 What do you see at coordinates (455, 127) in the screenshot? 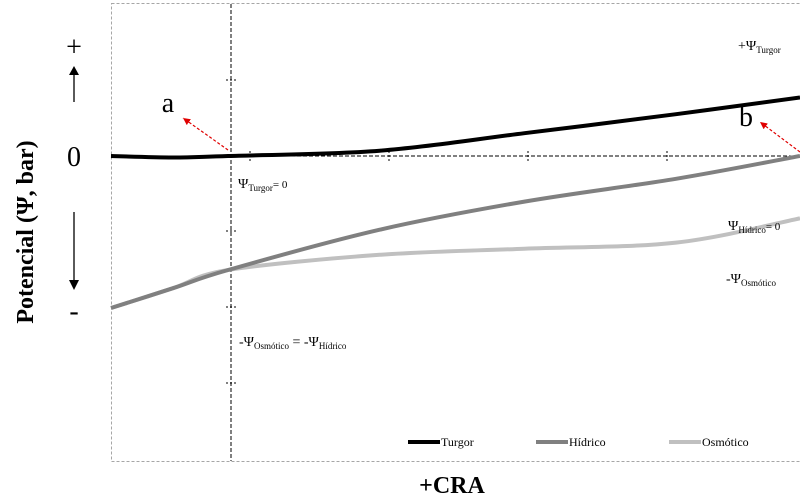
I see `series-line-turgor` at bounding box center [455, 127].